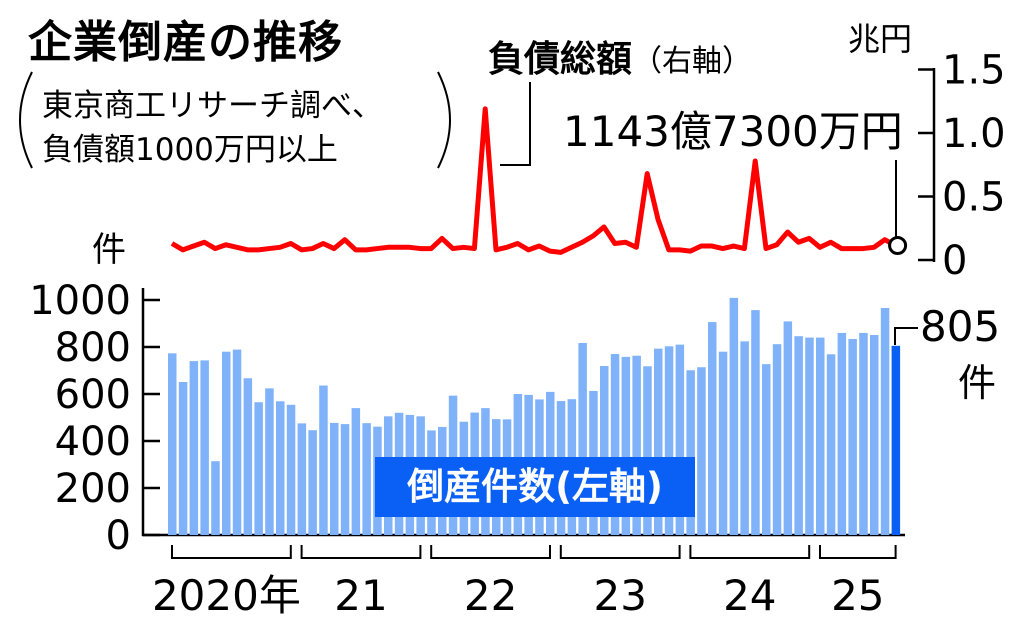 Image resolution: width=1024 pixels, height=623 pixels. What do you see at coordinates (226, 595) in the screenshot?
I see `year-label: 2020年` at bounding box center [226, 595].